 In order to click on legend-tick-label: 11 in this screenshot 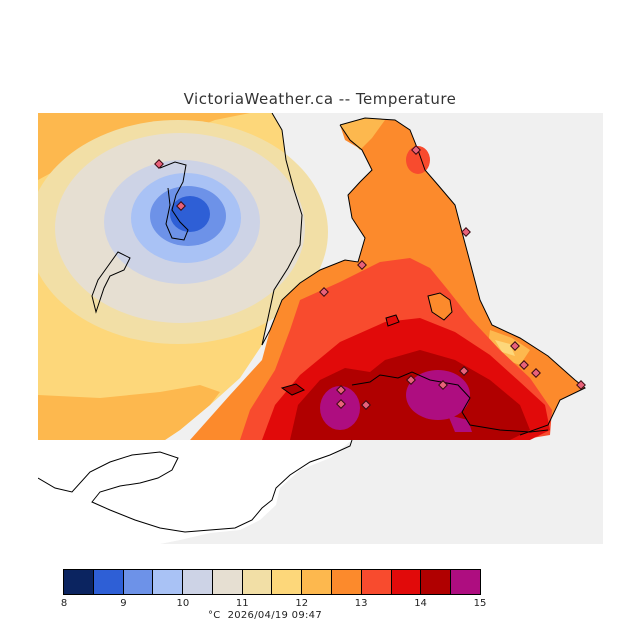, I will do `click(242, 603)`.